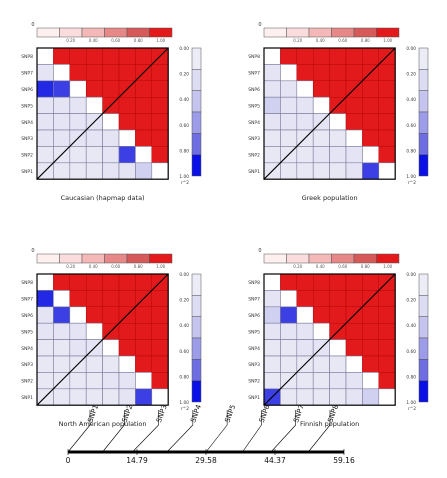  I want to click on r2-scale-tick-label: 1.00, so click(184, 403).